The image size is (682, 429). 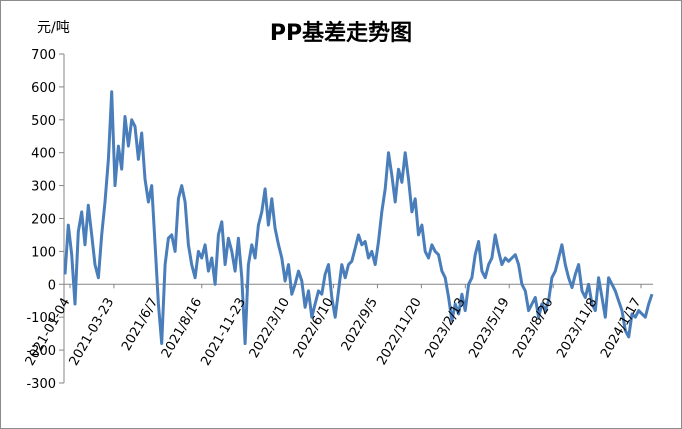 I want to click on x-tick-label: 2021-03-23, so click(x=92, y=332).